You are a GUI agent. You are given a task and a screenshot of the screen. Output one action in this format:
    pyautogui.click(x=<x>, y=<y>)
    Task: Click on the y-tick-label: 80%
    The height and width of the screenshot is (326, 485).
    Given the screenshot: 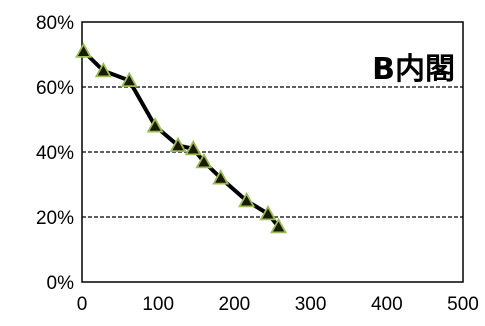 What is the action you would take?
    pyautogui.click(x=55, y=23)
    